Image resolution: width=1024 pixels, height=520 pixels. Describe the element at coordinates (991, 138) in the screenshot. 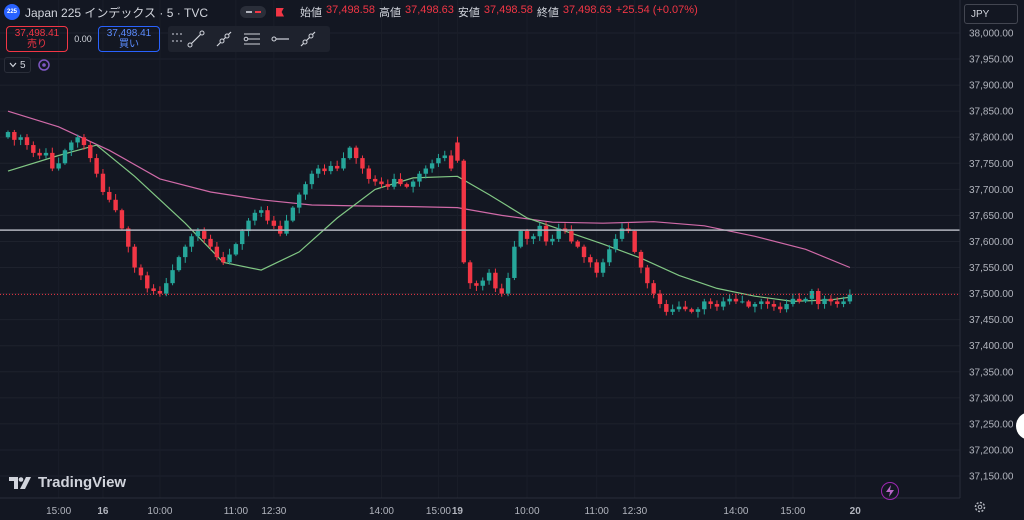

I see `price-tick-label: 37,800.00` at that location.